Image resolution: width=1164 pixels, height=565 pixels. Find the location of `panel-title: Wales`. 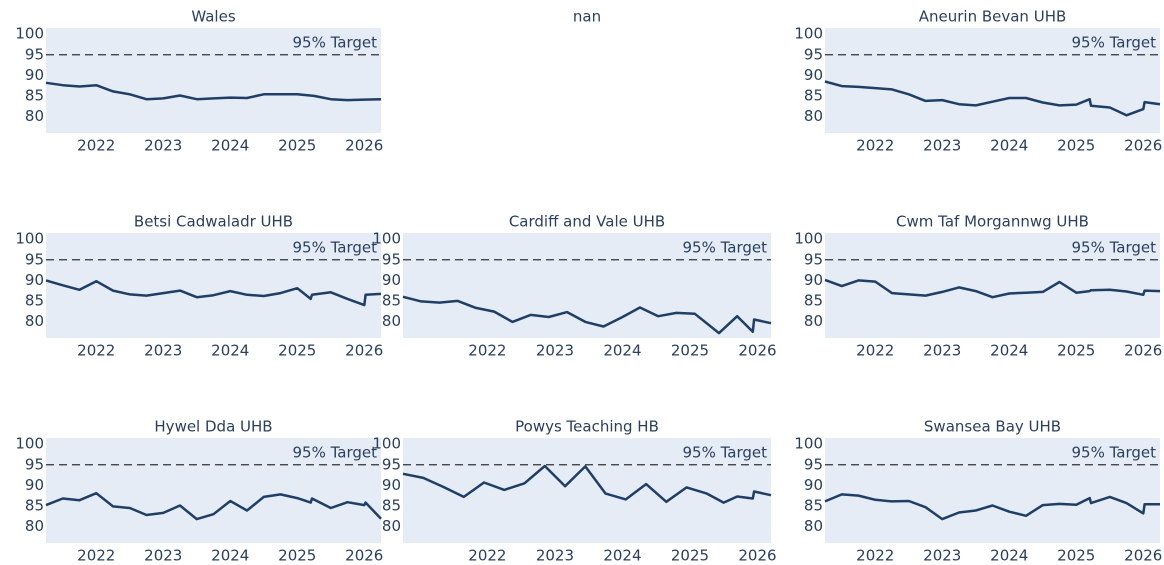

panel-title: Wales is located at coordinates (213, 17).